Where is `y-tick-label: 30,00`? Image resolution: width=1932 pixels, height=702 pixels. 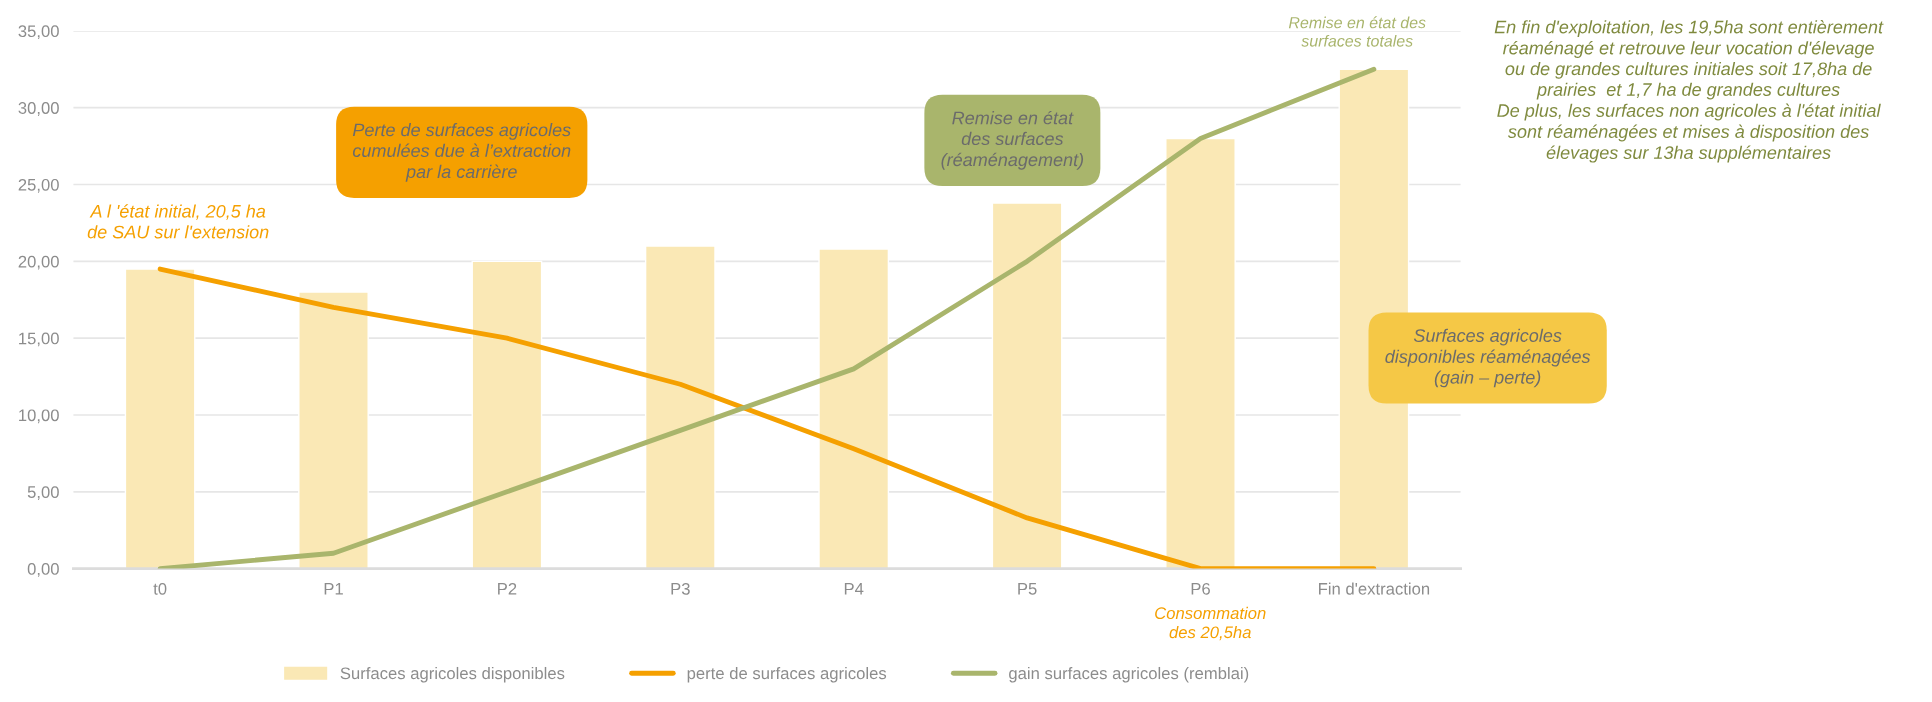
y-tick-label: 30,00 is located at coordinates (38, 109).